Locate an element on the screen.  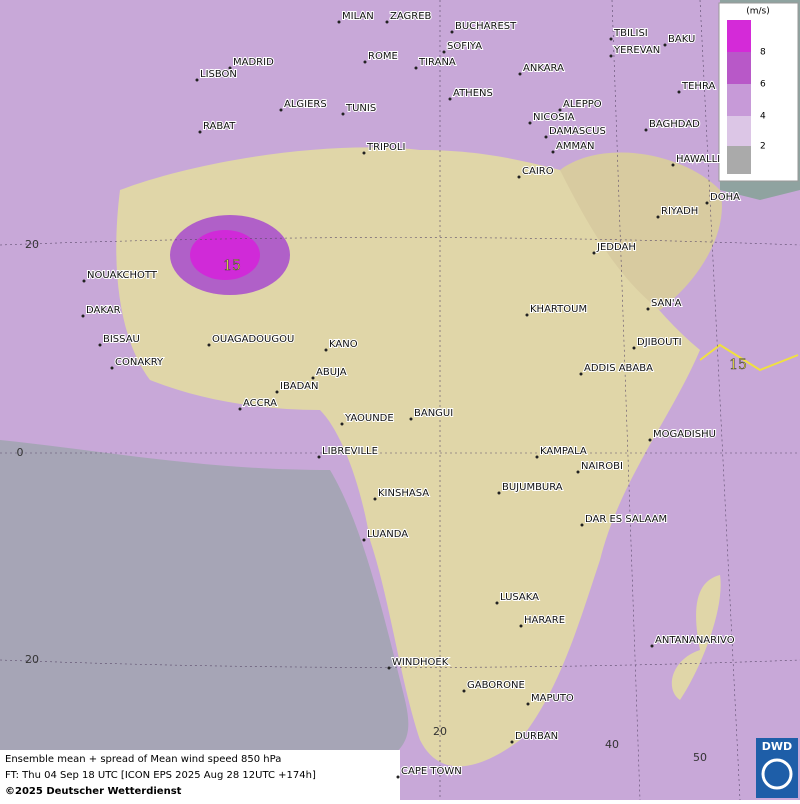
city-label: ANKARA is located at coordinates (543, 68).